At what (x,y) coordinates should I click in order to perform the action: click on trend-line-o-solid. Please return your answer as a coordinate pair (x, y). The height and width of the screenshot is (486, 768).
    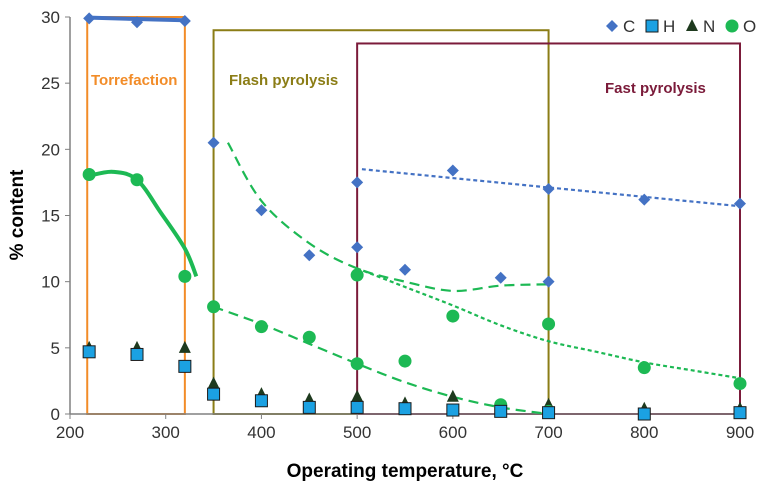
    Looking at the image, I should click on (143, 223).